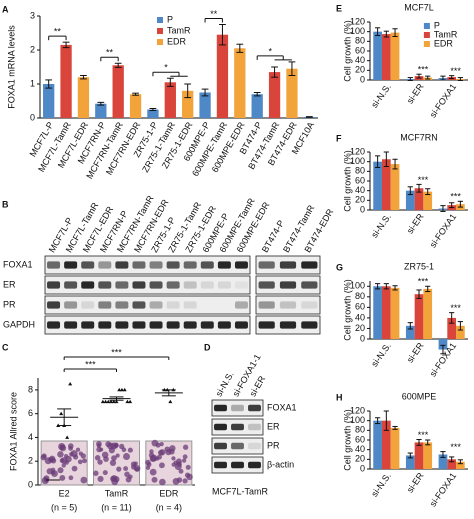  Describe the element at coordinates (214, 14) in the screenshot. I see `significance: **` at that location.